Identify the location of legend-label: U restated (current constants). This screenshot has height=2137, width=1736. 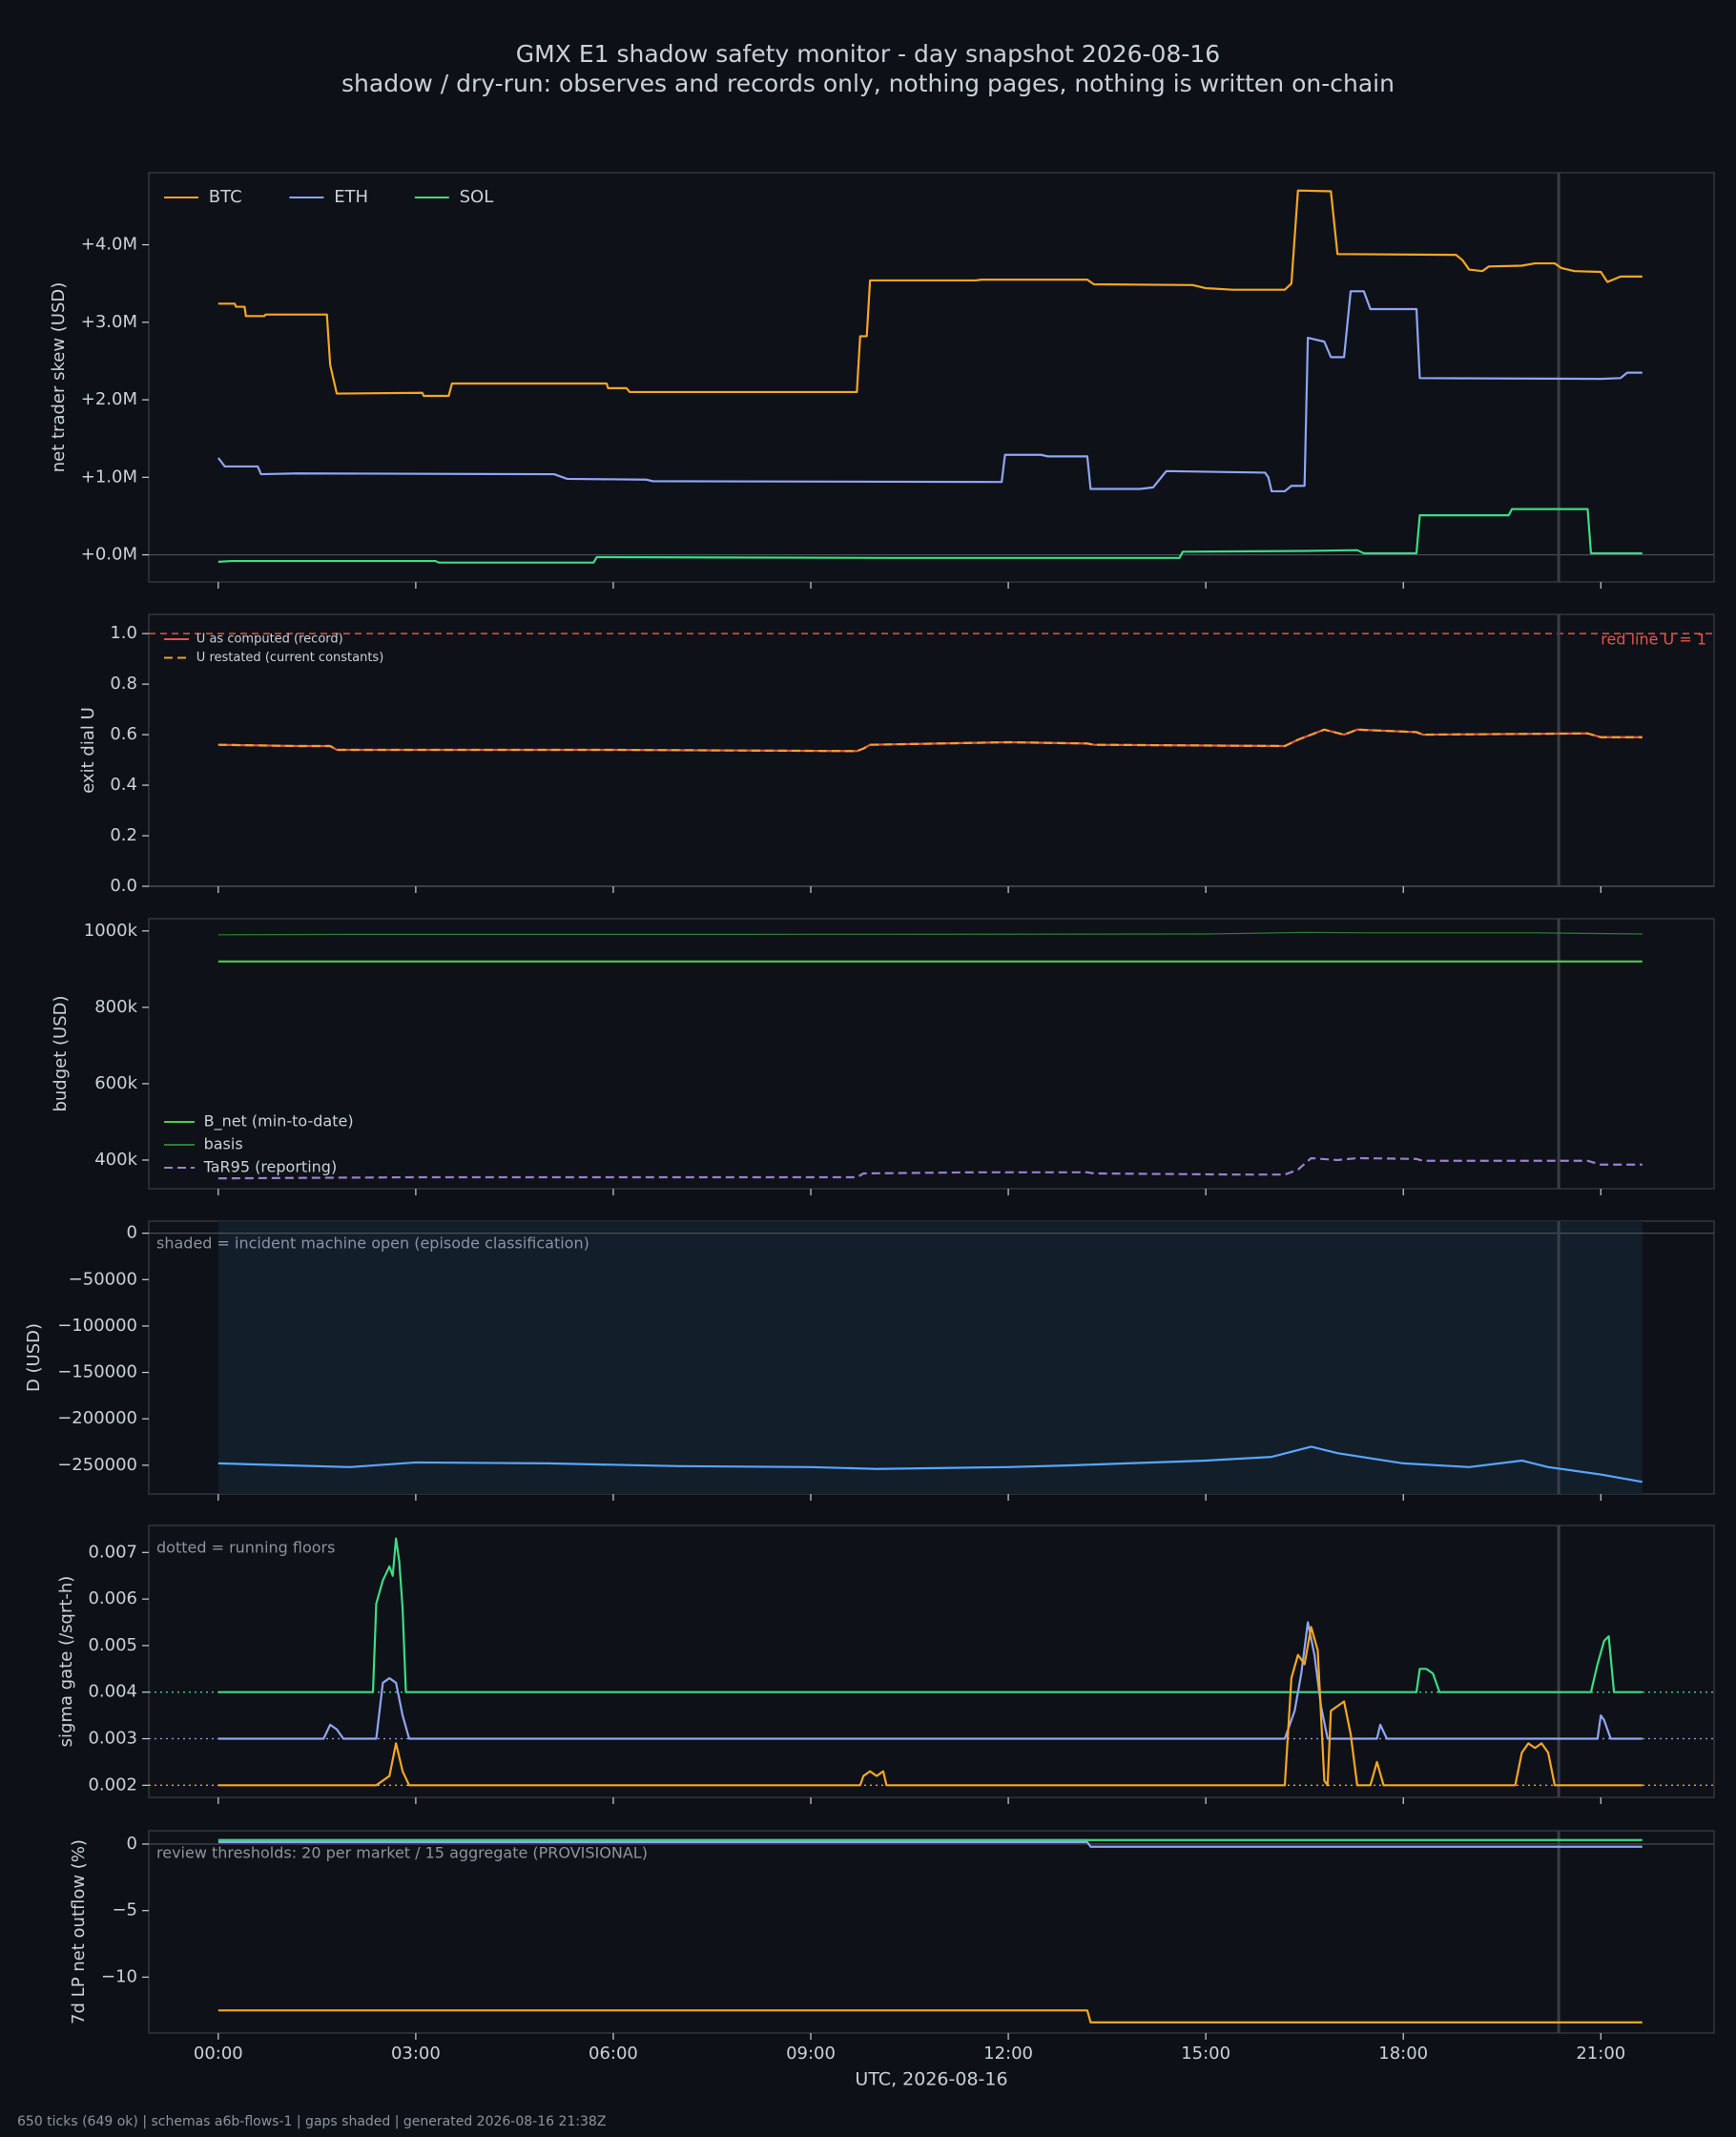
(289, 658).